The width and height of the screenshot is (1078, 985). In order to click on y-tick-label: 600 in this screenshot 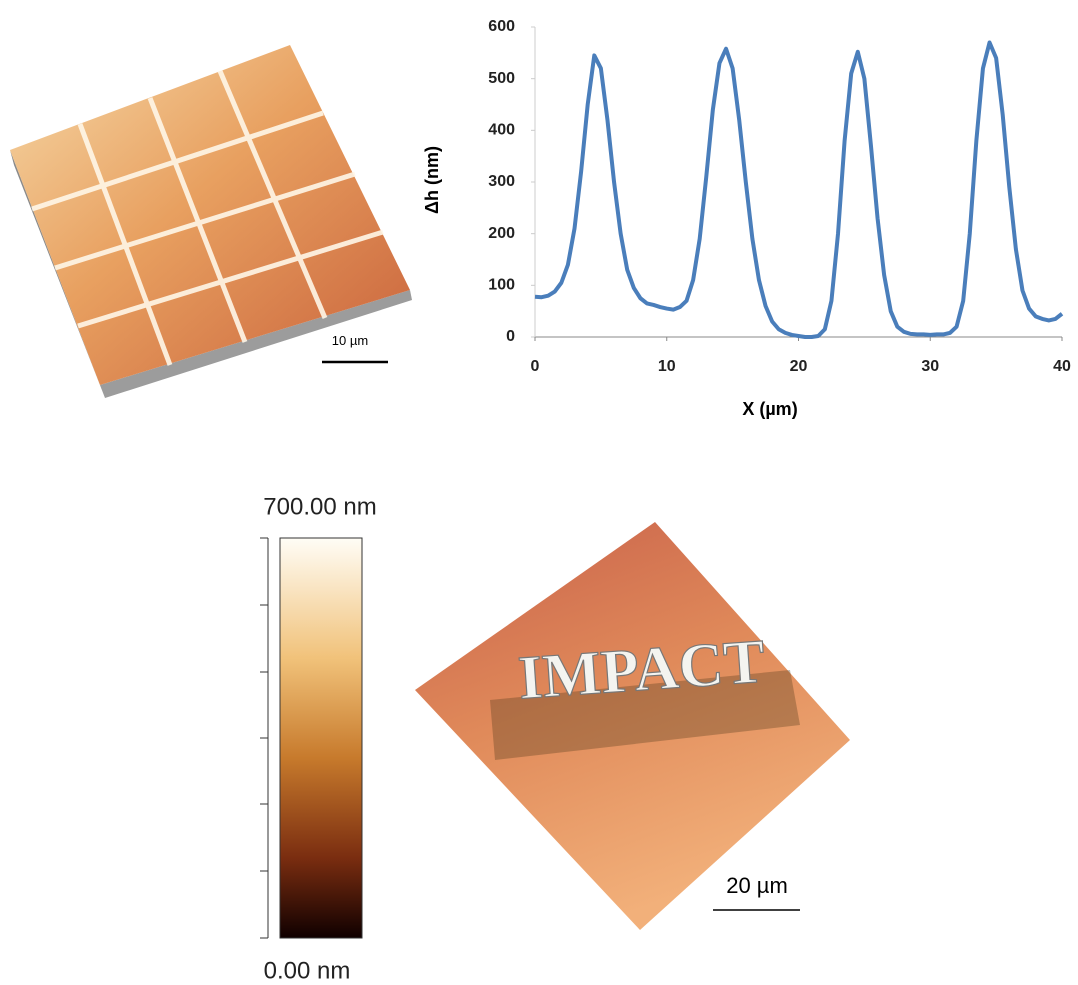, I will do `click(501, 26)`.